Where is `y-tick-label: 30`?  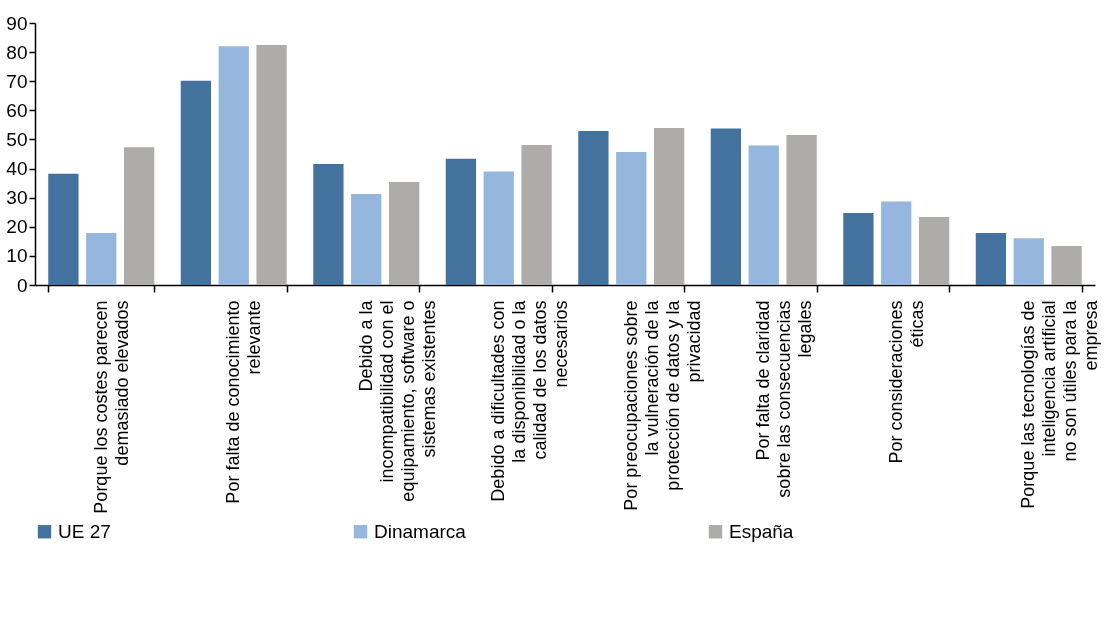
y-tick-label: 30 is located at coordinates (17, 198).